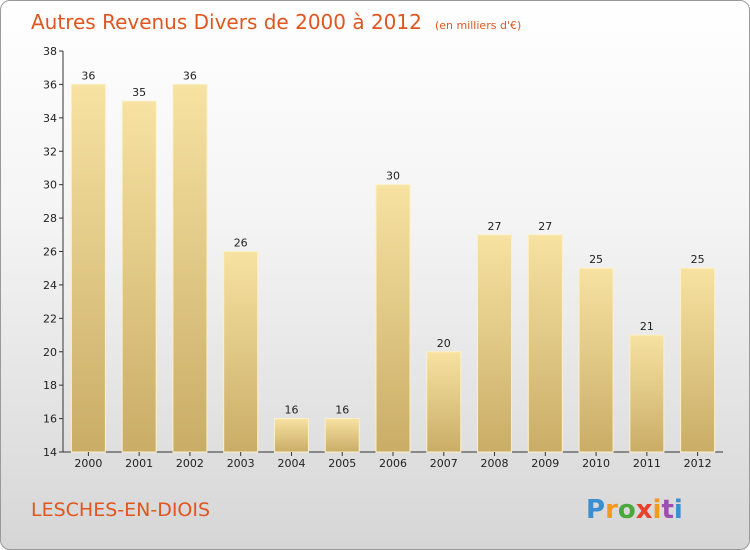  I want to click on chart-subtitle: (en milliers d'€), so click(478, 25).